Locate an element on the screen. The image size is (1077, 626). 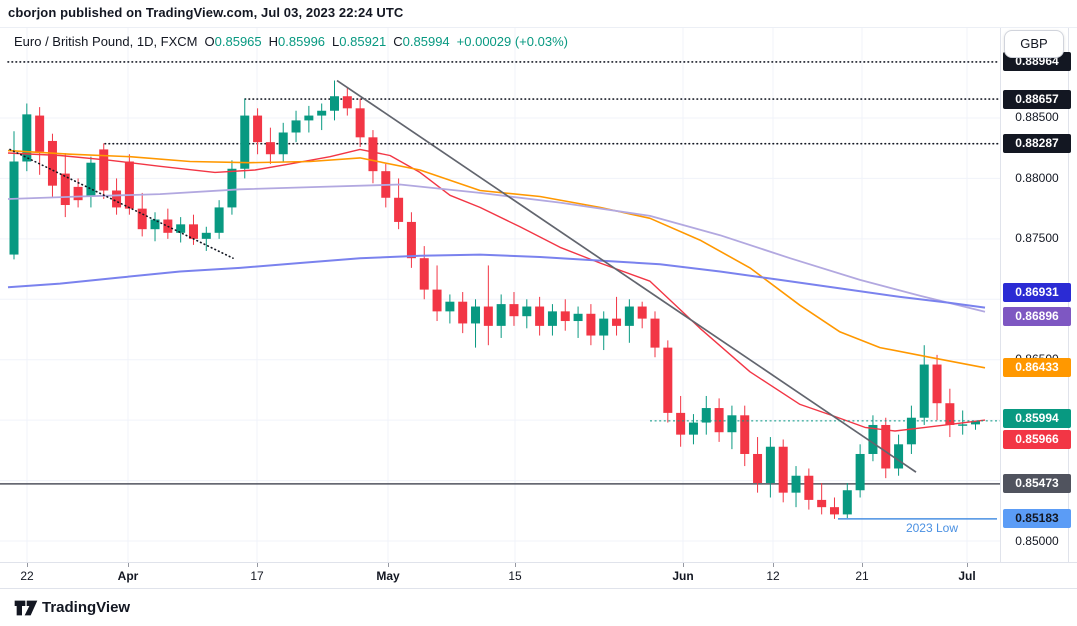
time-label: 21 is located at coordinates (862, 576).